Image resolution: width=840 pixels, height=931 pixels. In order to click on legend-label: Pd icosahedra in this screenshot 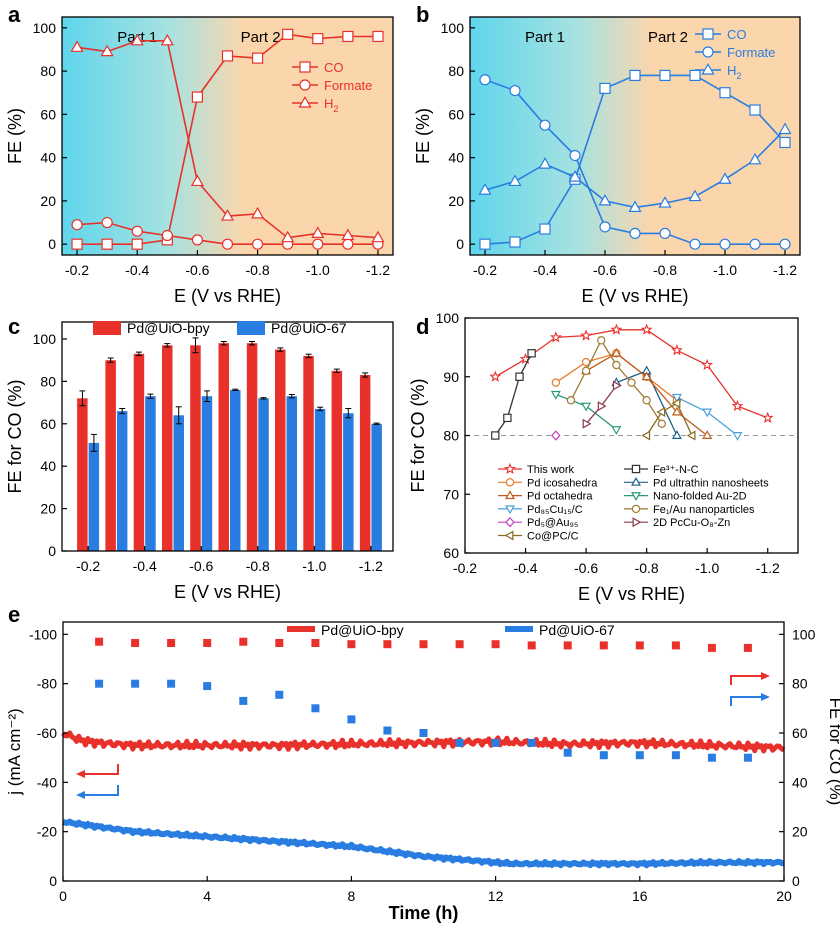, I will do `click(562, 483)`.